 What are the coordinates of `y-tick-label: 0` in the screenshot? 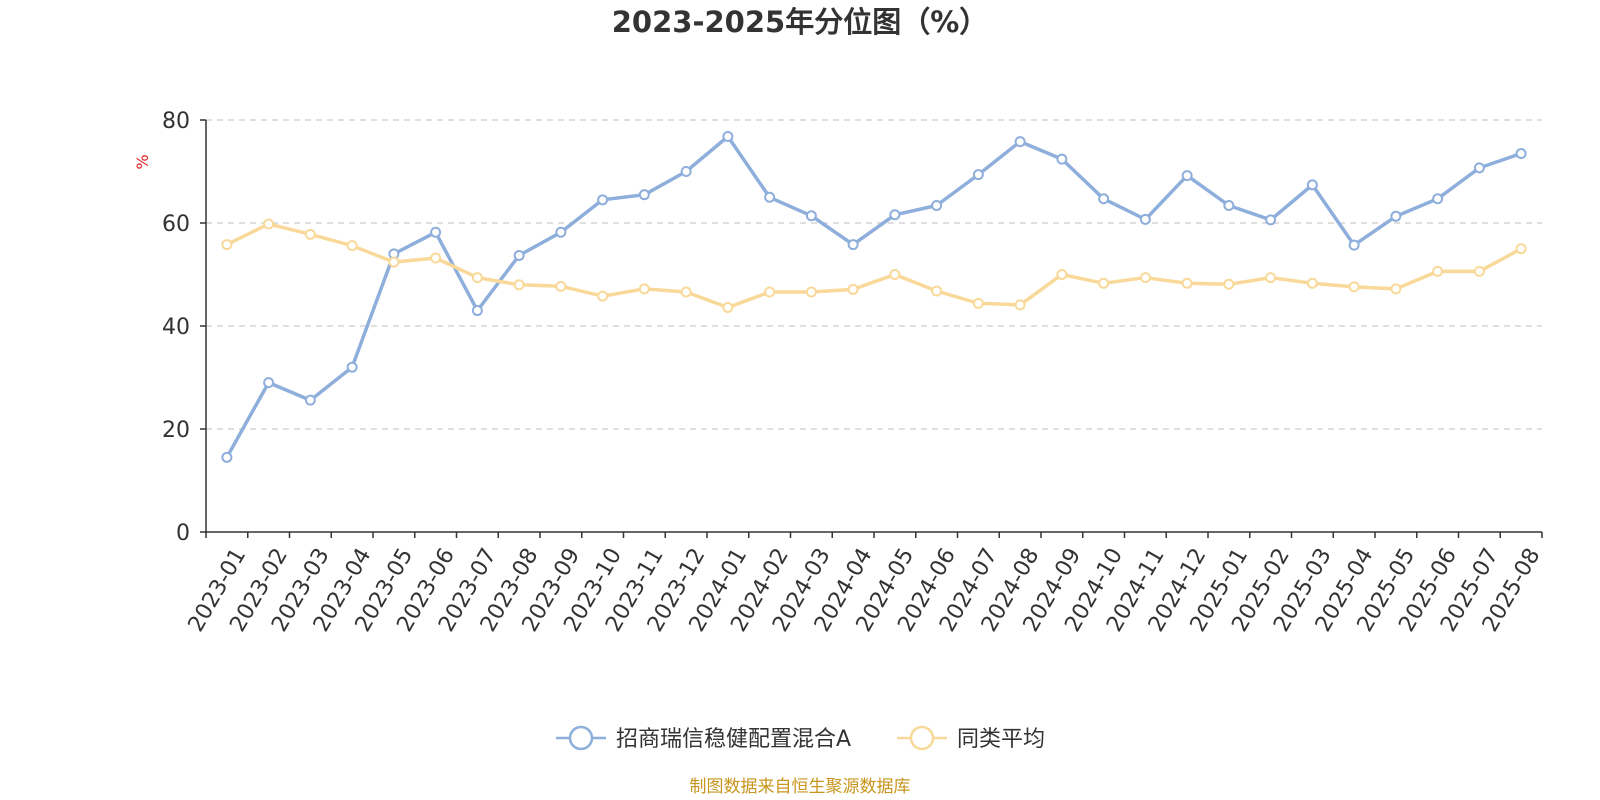 It's located at (183, 533).